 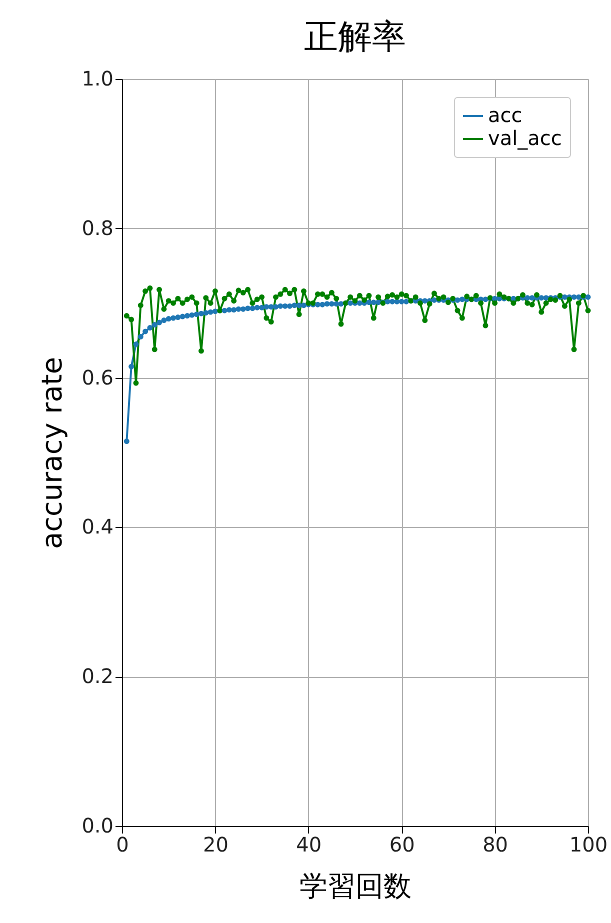 What do you see at coordinates (356, 886) in the screenshot?
I see `x-axis-title: 学習回数` at bounding box center [356, 886].